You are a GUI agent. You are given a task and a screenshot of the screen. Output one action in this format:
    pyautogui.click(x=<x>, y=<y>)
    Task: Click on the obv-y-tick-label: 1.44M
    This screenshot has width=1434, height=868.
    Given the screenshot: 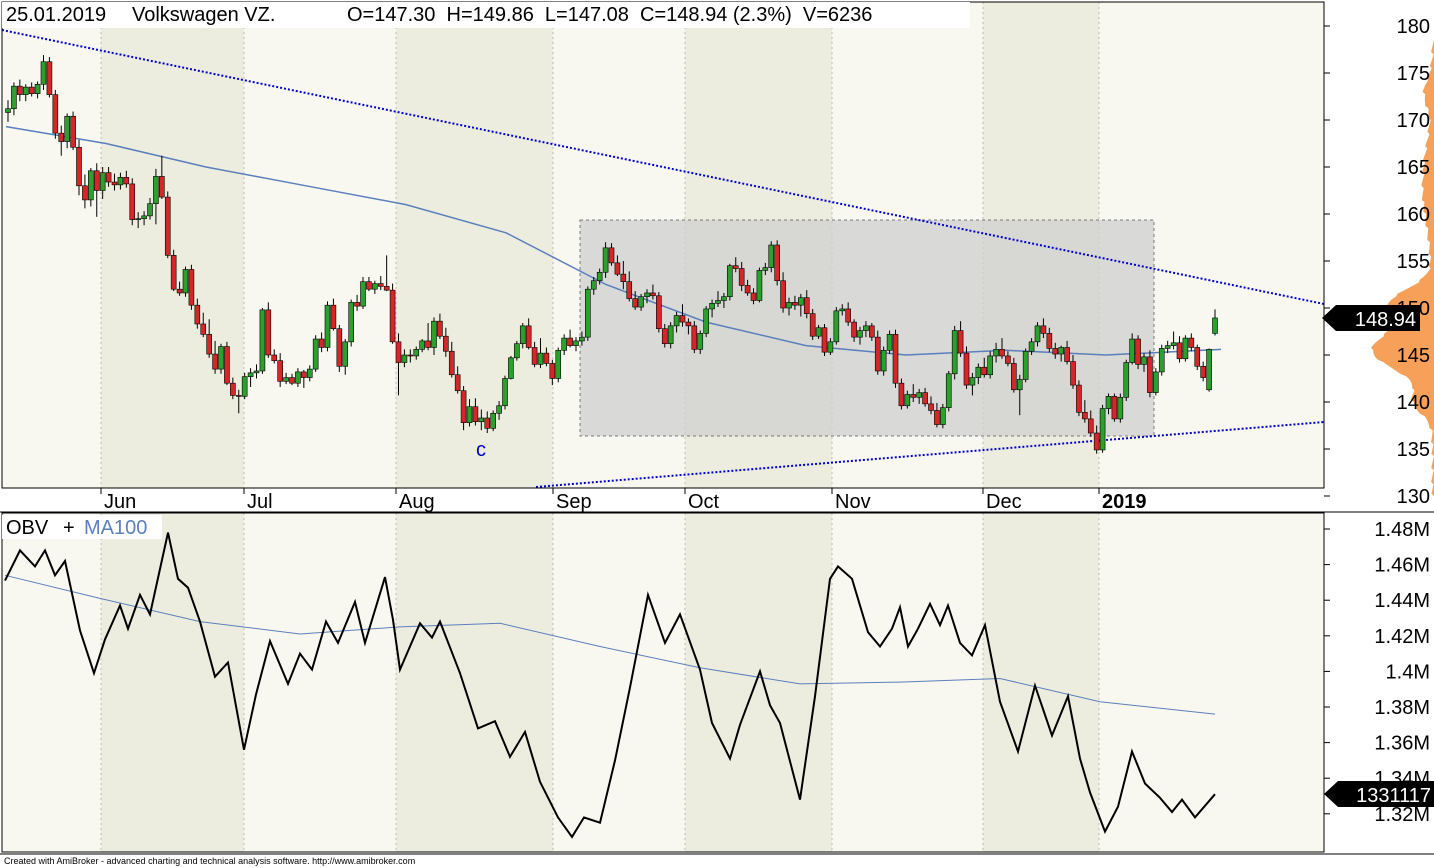 What is the action you would take?
    pyautogui.click(x=1402, y=601)
    